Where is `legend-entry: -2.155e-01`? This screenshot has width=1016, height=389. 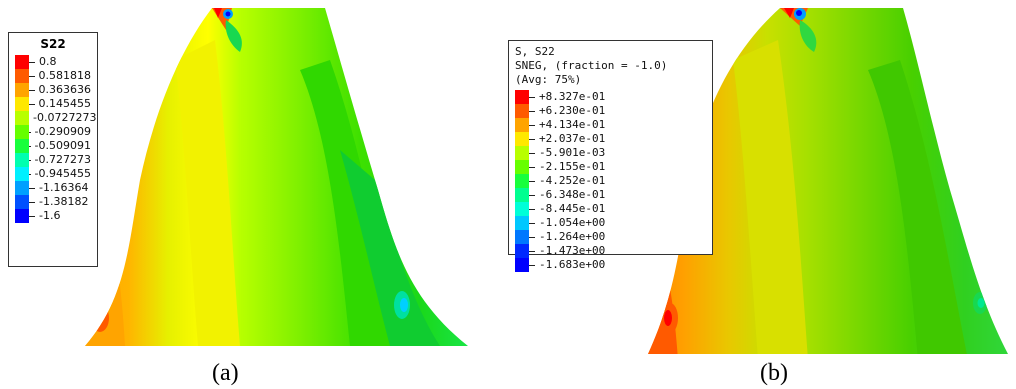 legend-entry: -2.155e-01 is located at coordinates (610, 167).